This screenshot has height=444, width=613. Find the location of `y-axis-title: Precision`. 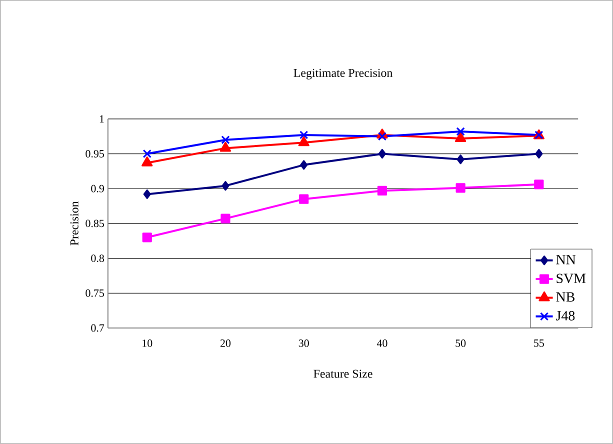

y-axis-title: Precision is located at coordinates (74, 223).